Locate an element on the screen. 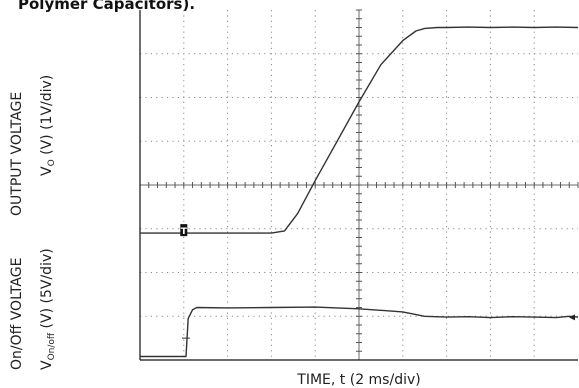 The image size is (579, 388). y-label-output-line2: VO (V) (1V/div) is located at coordinates (48, 125).